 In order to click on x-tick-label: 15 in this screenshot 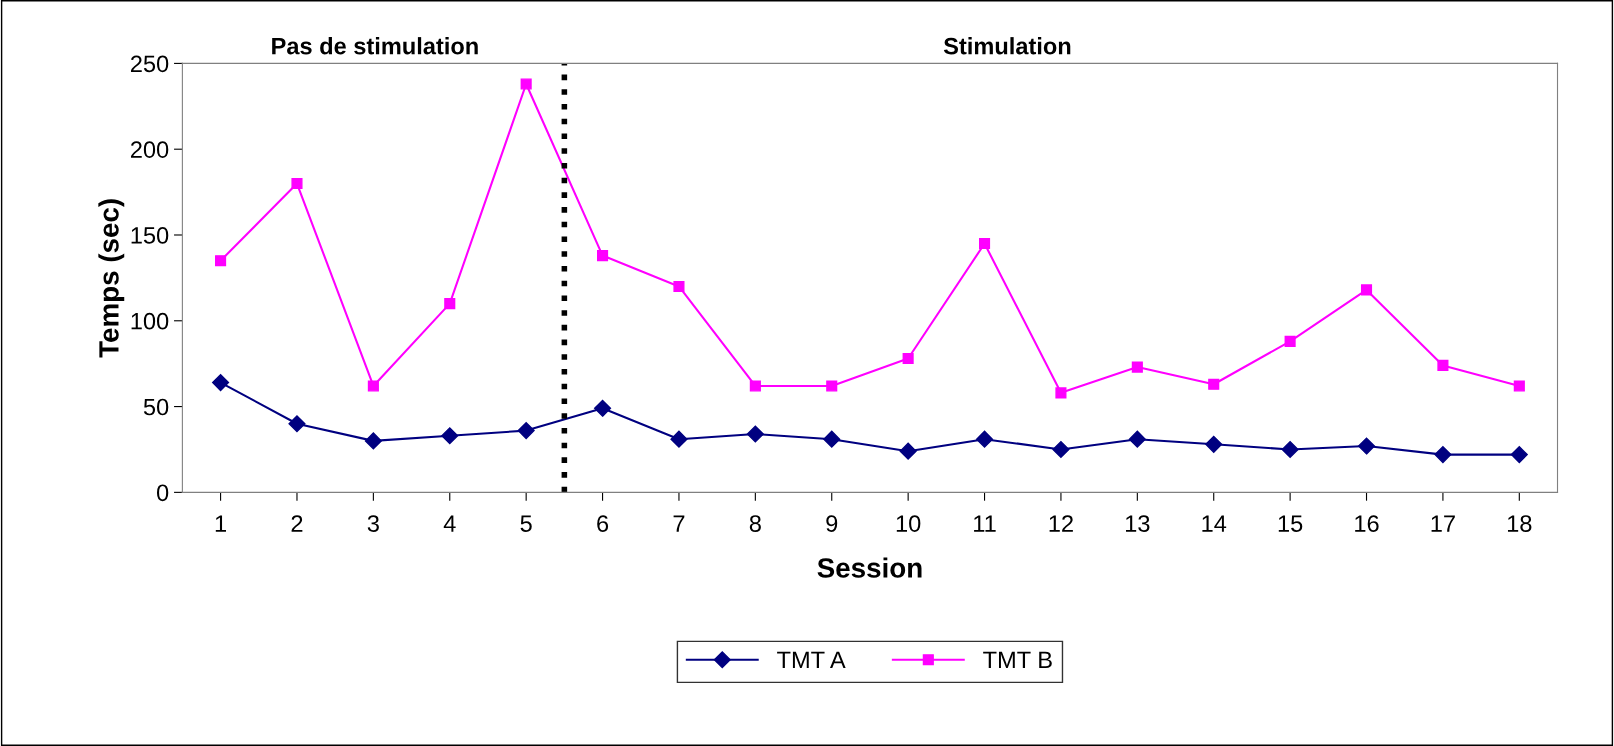, I will do `click(1290, 523)`.